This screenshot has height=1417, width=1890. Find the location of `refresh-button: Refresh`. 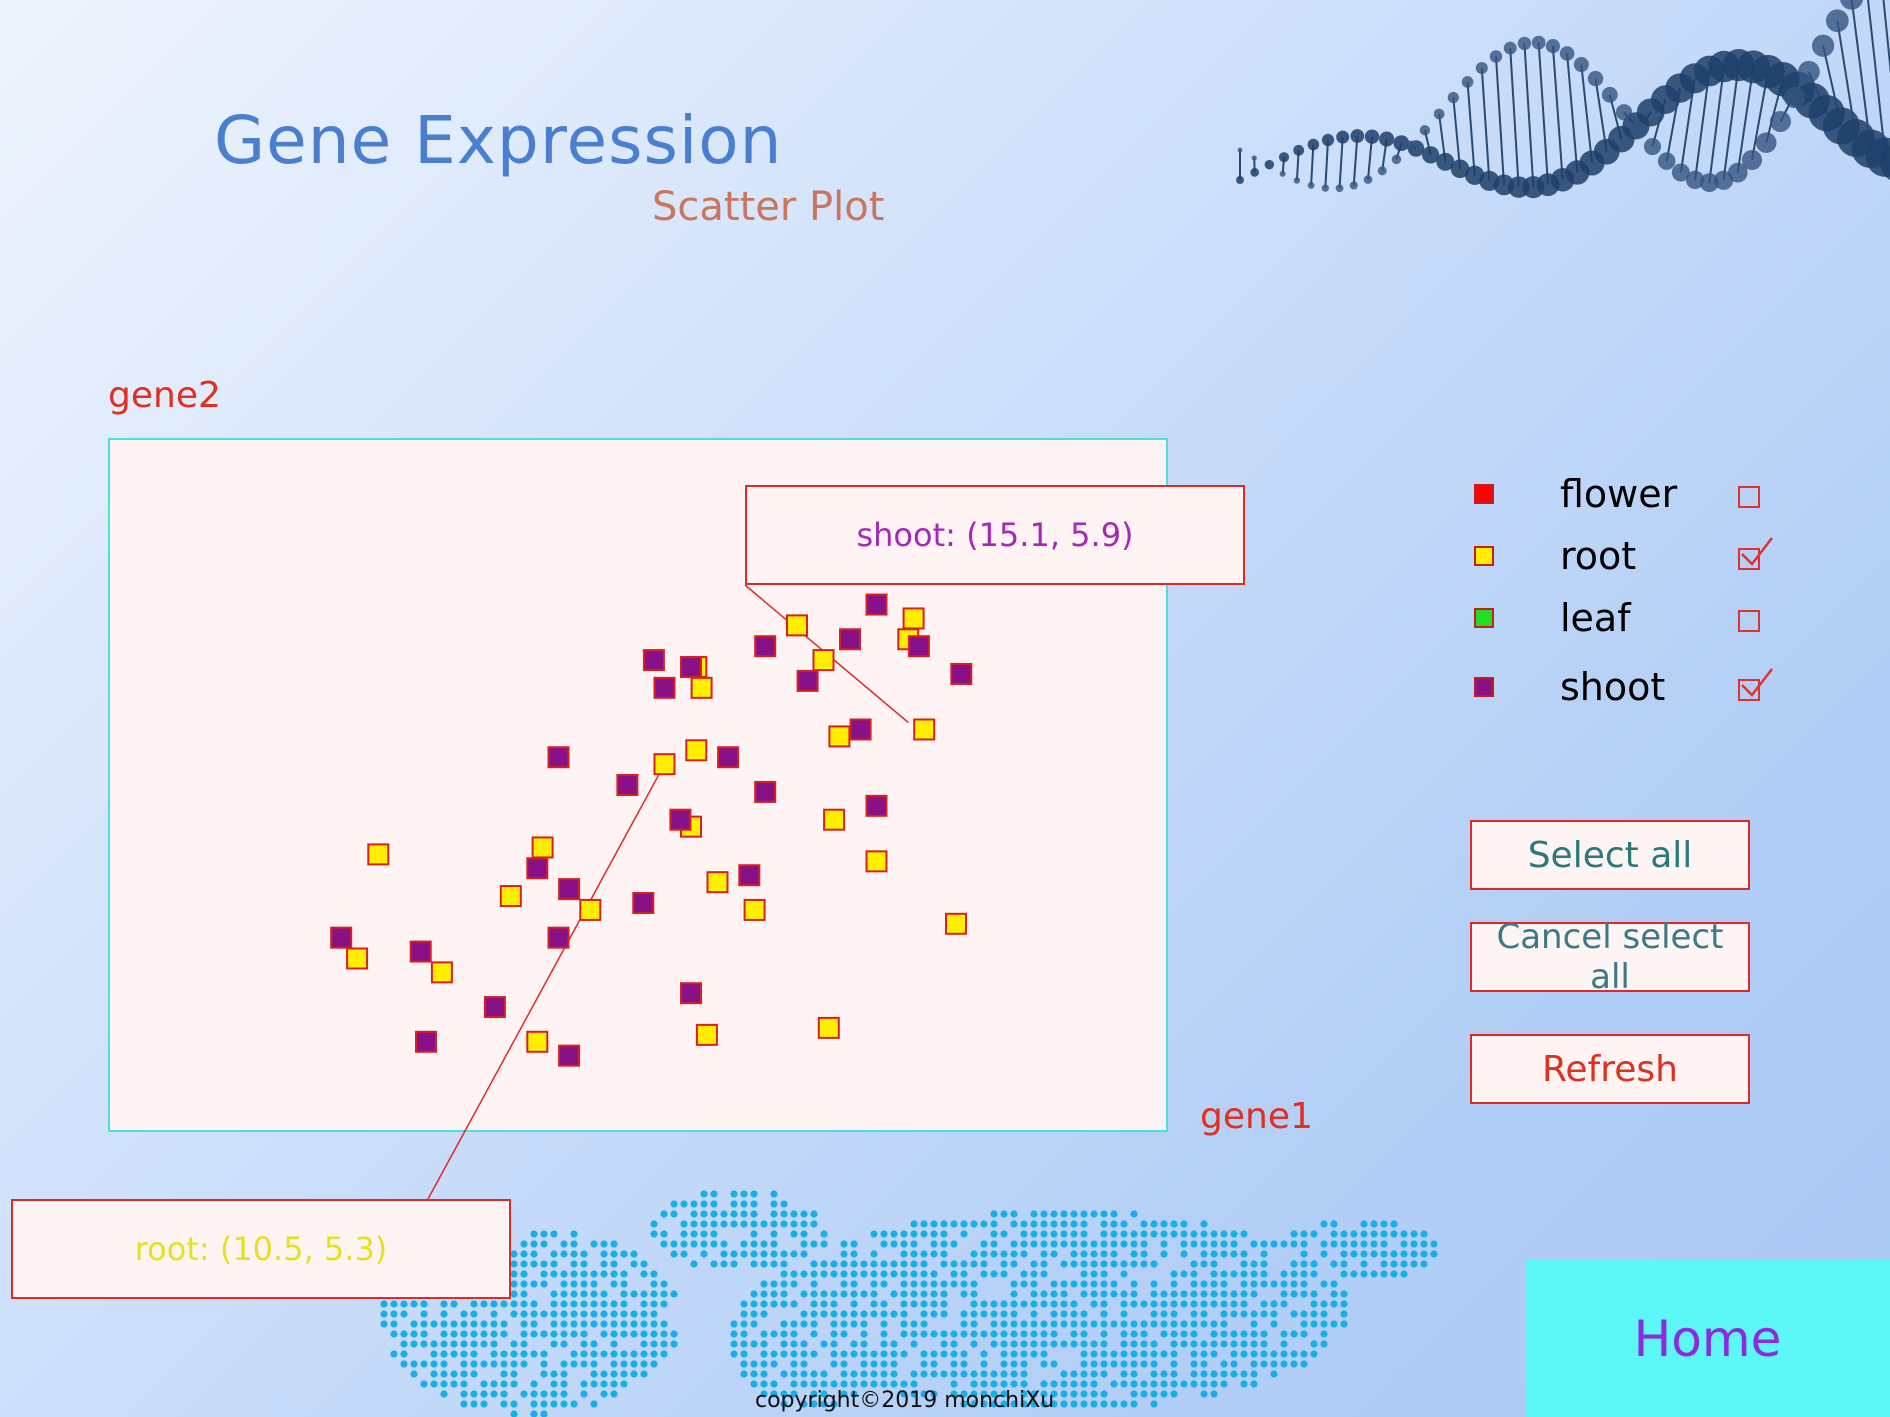

refresh-button: Refresh is located at coordinates (1610, 1069).